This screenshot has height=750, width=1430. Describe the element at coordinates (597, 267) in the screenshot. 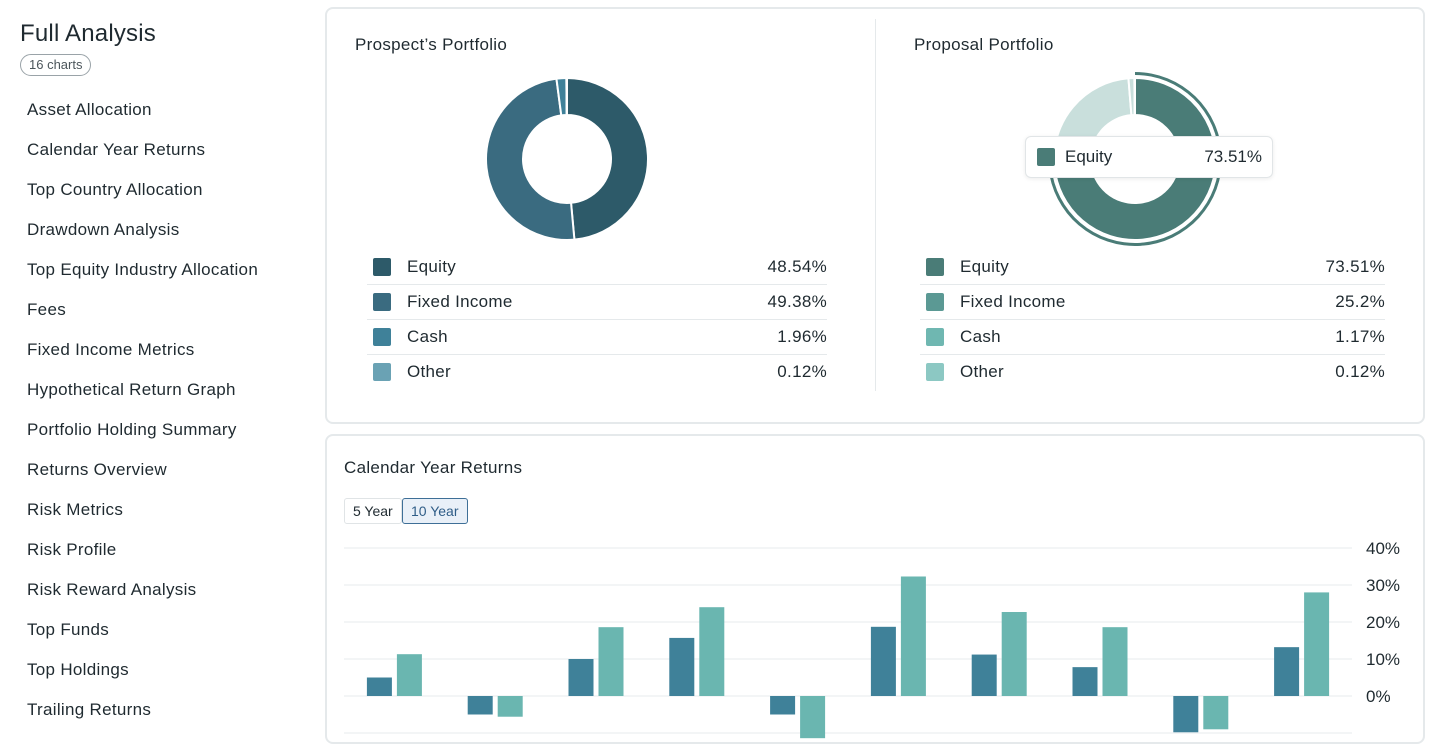

I see `legend-row-equity: Equity 48.54%` at that location.